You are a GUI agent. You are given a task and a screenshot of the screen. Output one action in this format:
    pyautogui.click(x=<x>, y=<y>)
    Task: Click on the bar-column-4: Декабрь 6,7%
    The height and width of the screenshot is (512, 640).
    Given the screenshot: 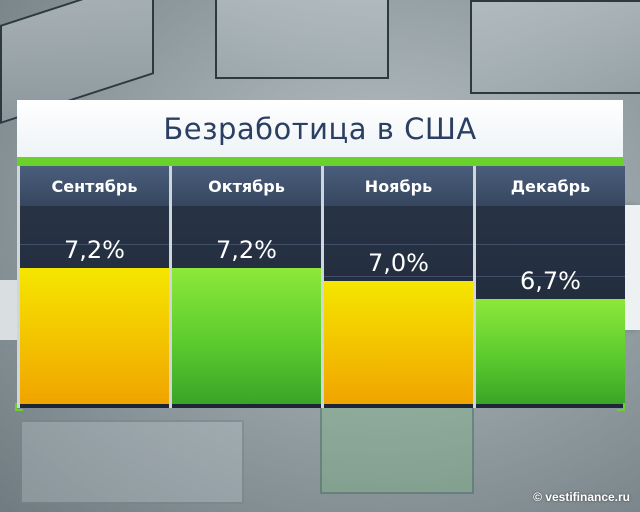 What is the action you would take?
    pyautogui.click(x=550, y=287)
    